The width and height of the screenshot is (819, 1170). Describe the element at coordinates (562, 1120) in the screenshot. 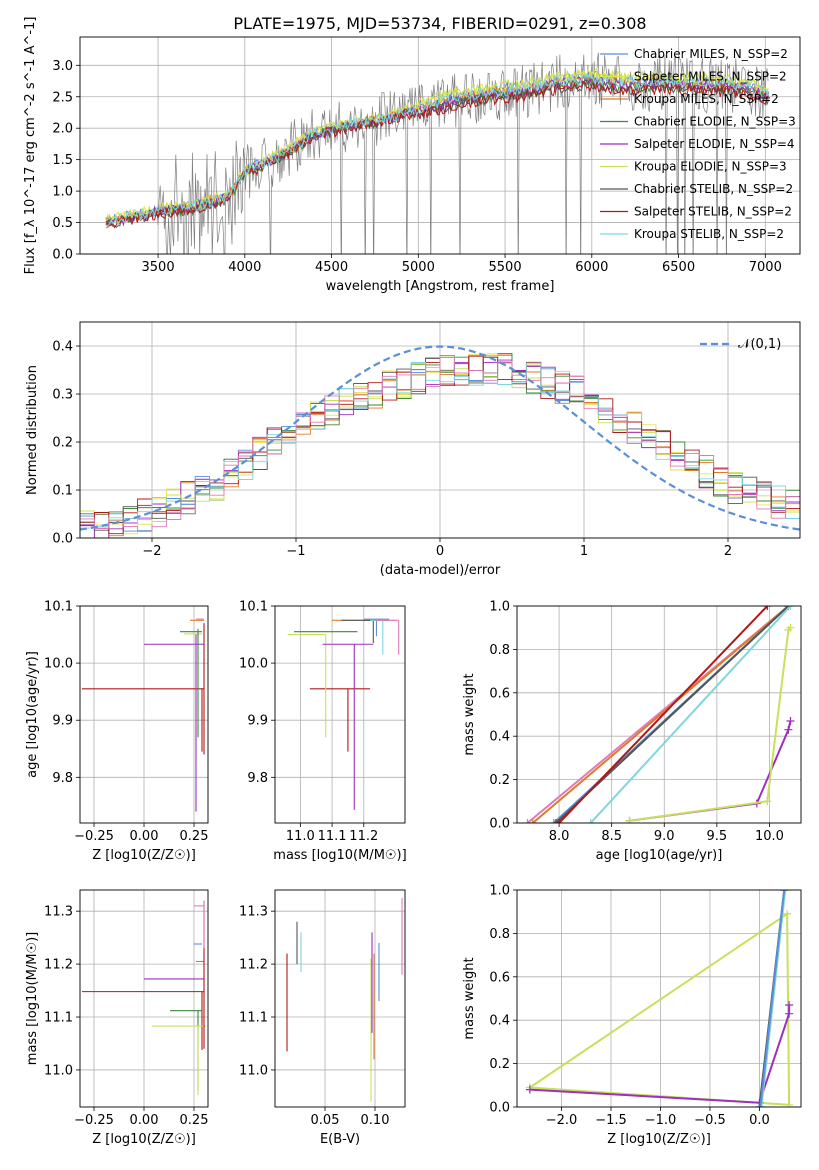

I see `x-tick-label: −2.0` at that location.